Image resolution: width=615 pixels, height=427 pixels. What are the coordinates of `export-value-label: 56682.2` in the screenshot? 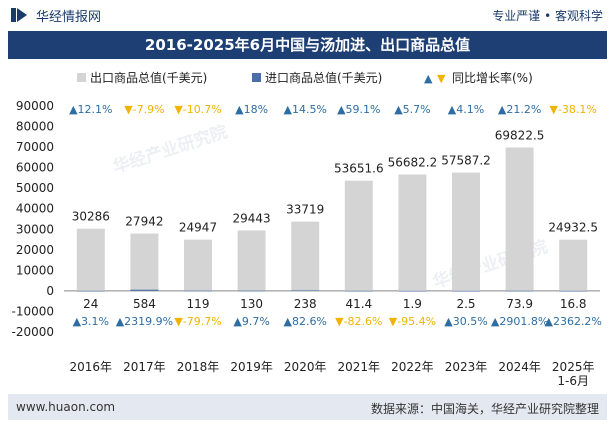 It's located at (413, 162).